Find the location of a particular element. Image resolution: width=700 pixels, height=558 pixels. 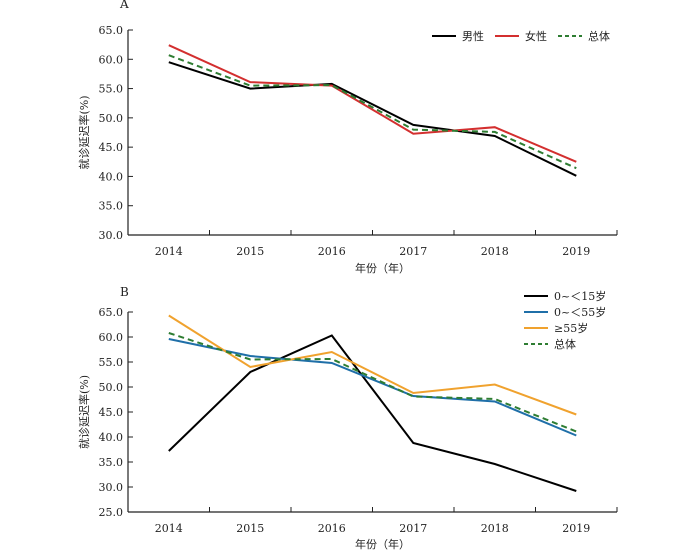

legend-label: 0~＜55岁 is located at coordinates (580, 312).